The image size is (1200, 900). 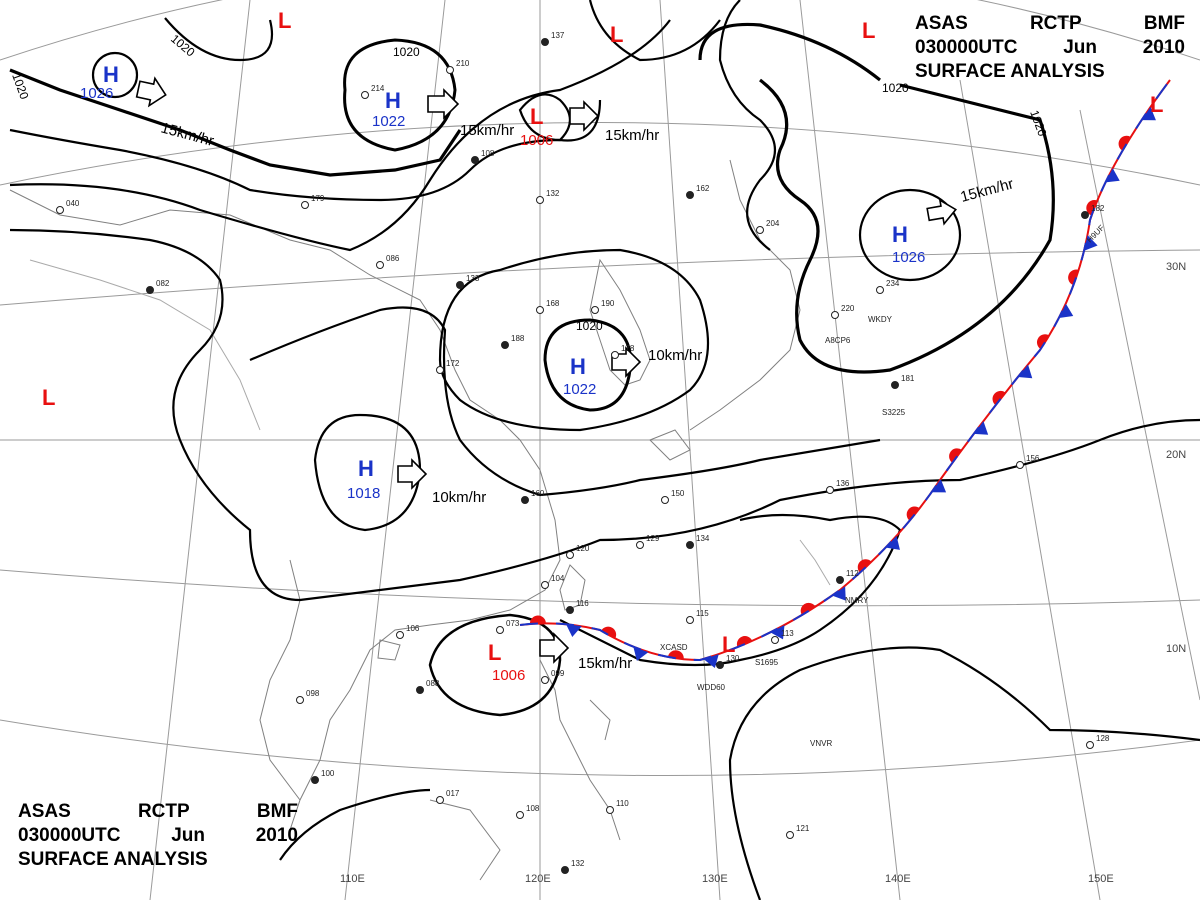 I want to click on high-pressure-value: 1018, so click(x=363, y=493).